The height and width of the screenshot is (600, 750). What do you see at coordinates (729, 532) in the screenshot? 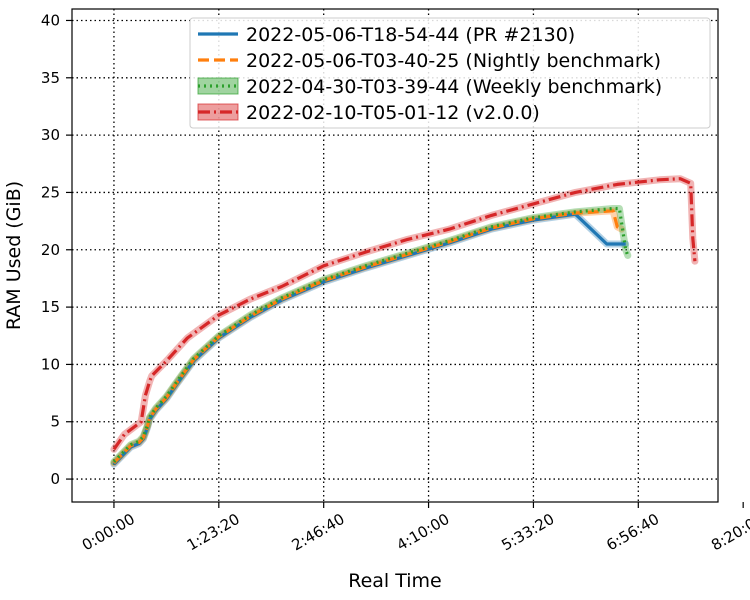
I see `x-tick-label: 8:20:00` at bounding box center [729, 532].